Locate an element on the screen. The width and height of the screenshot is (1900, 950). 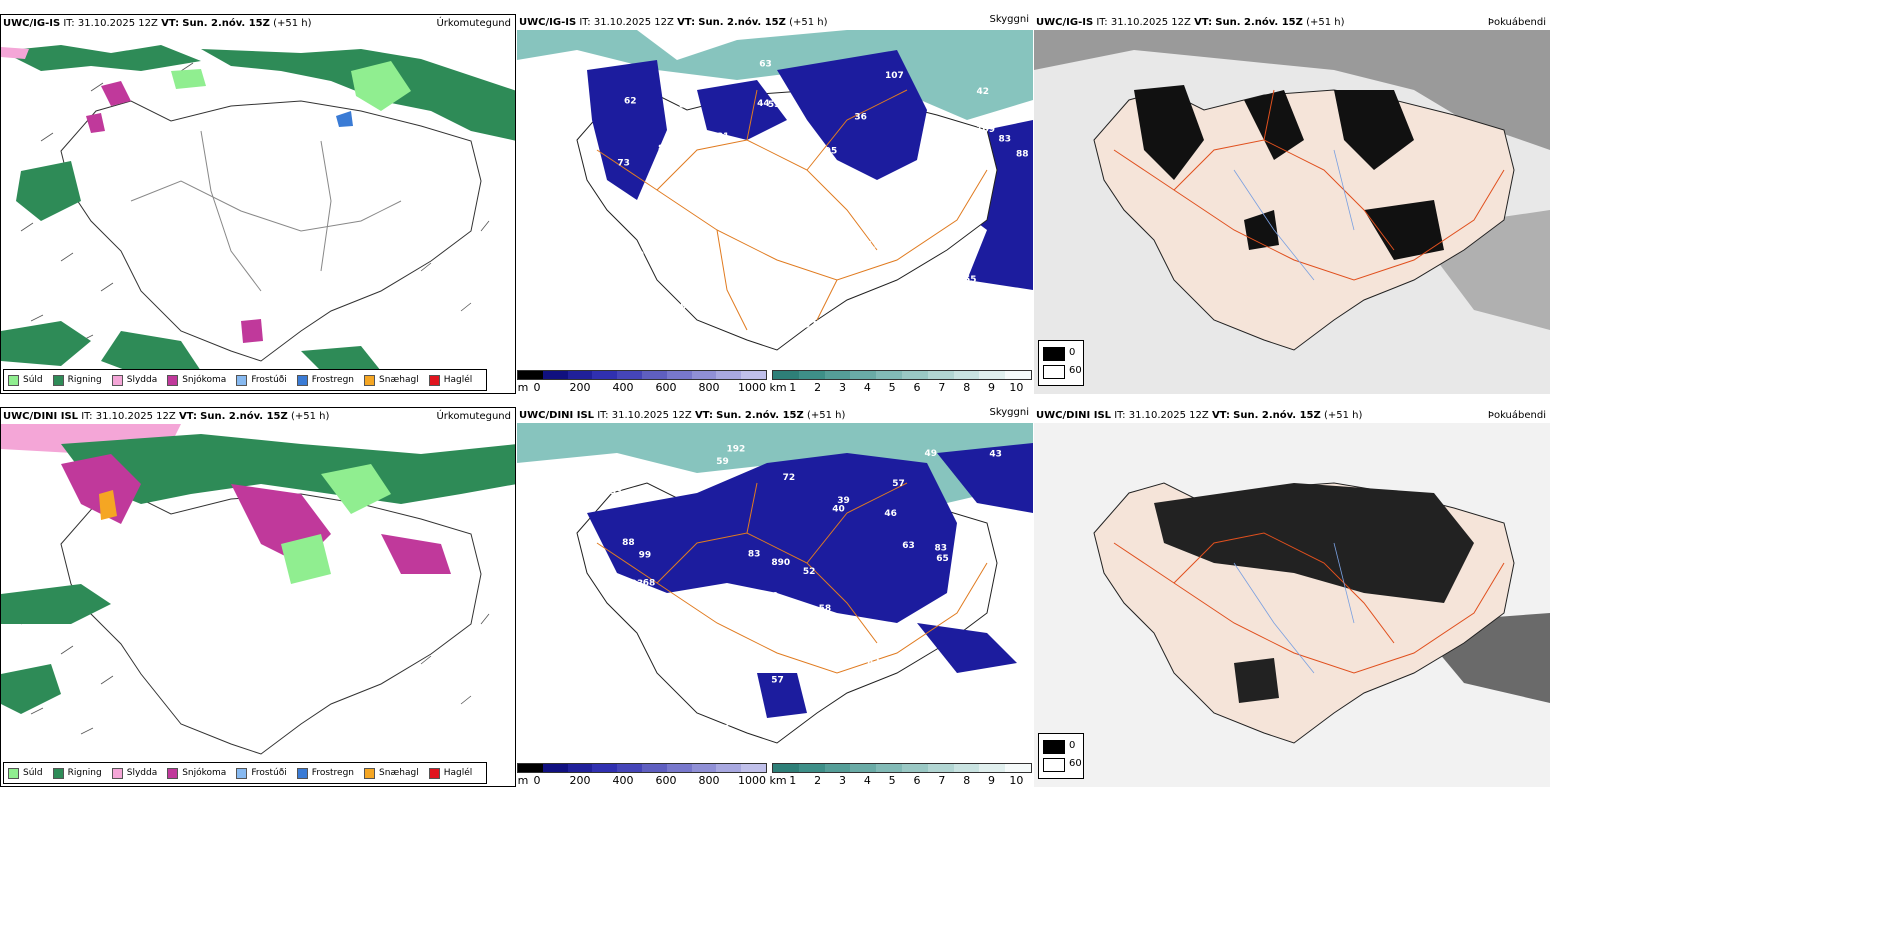
visibility-value-label: 59 is located at coordinates (824, 170).